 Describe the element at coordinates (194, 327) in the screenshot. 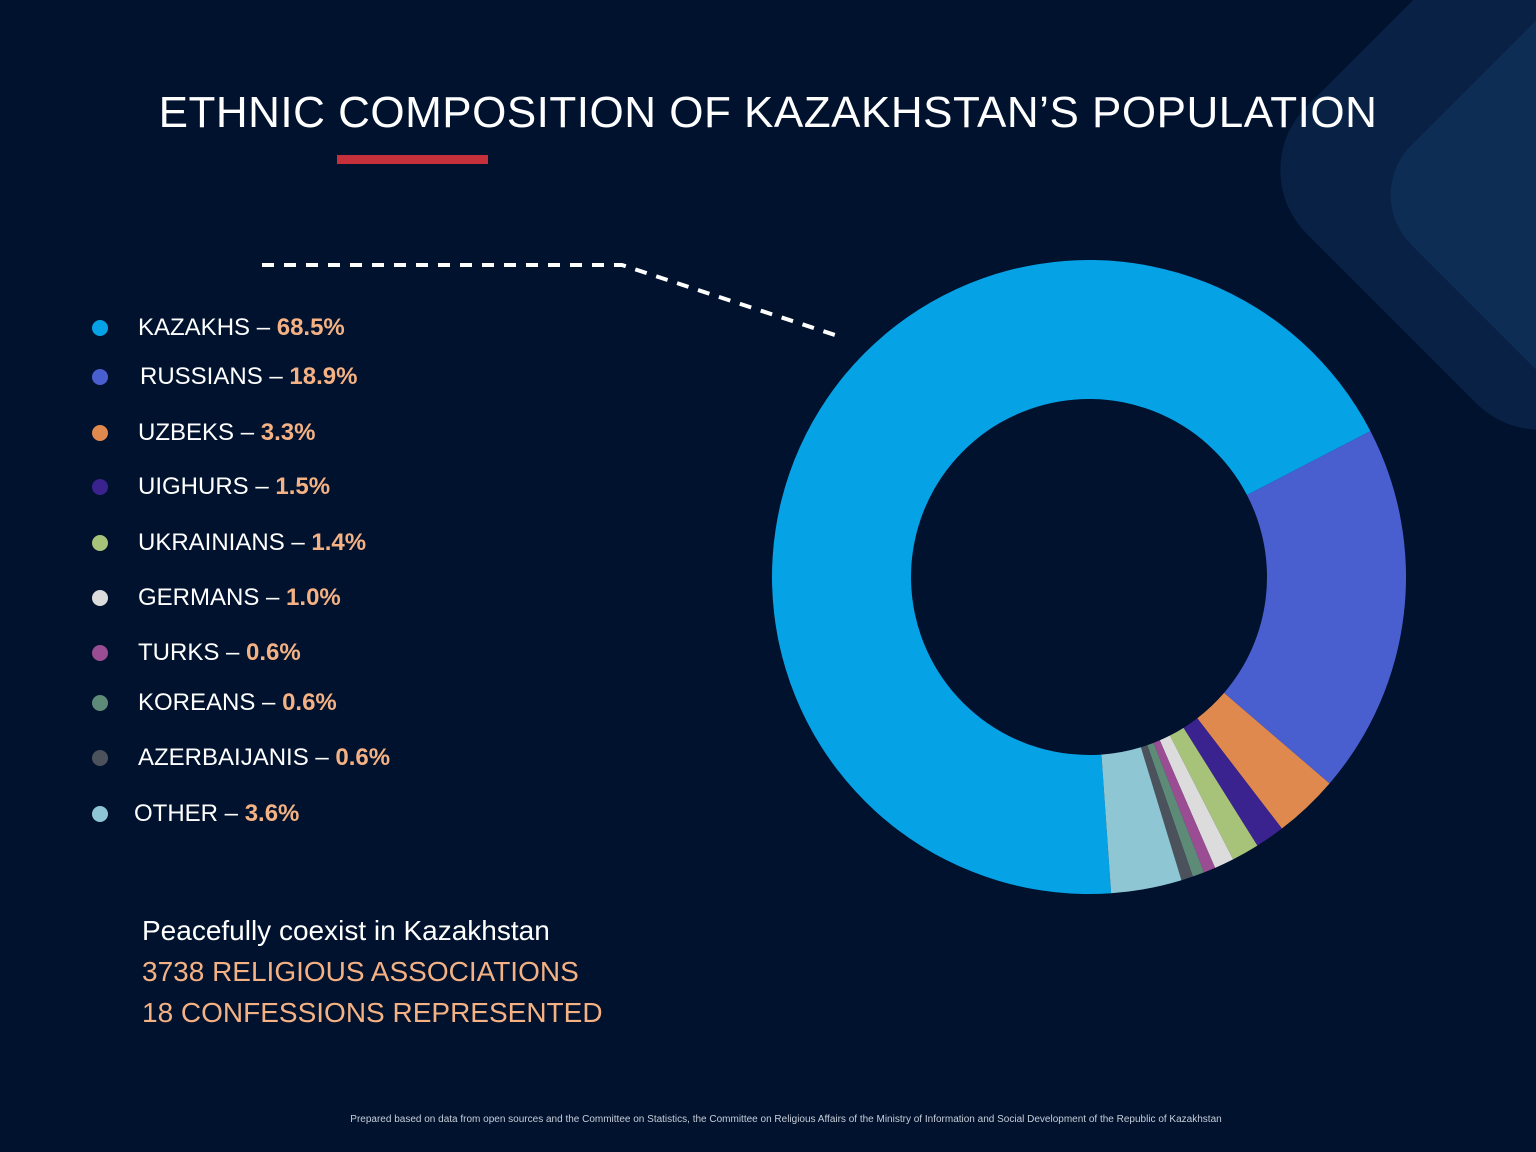

I see `legend-name: KAZAKHS` at that location.